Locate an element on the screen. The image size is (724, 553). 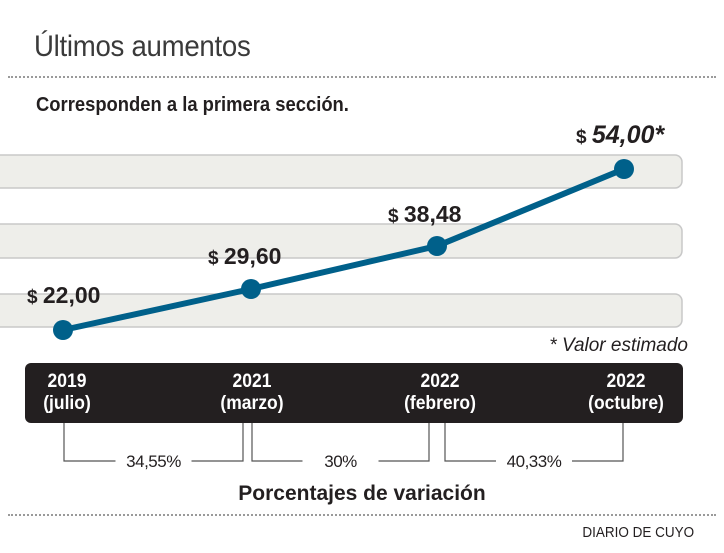
source-credit: DIARIO DE CUYO is located at coordinates (638, 532).